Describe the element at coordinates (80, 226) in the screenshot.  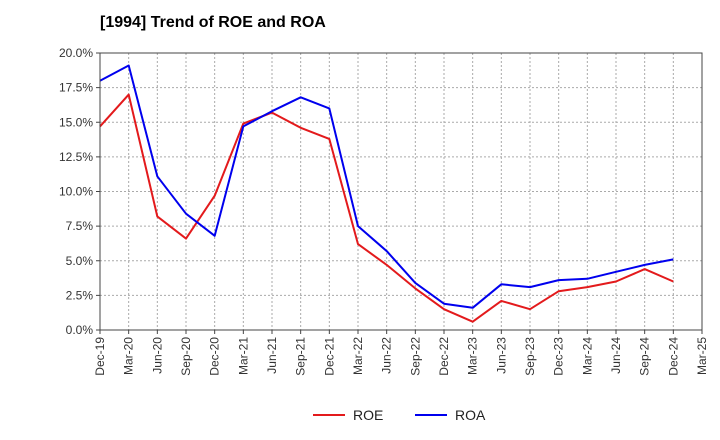
I see `y-tick-label: 7.5%` at that location.